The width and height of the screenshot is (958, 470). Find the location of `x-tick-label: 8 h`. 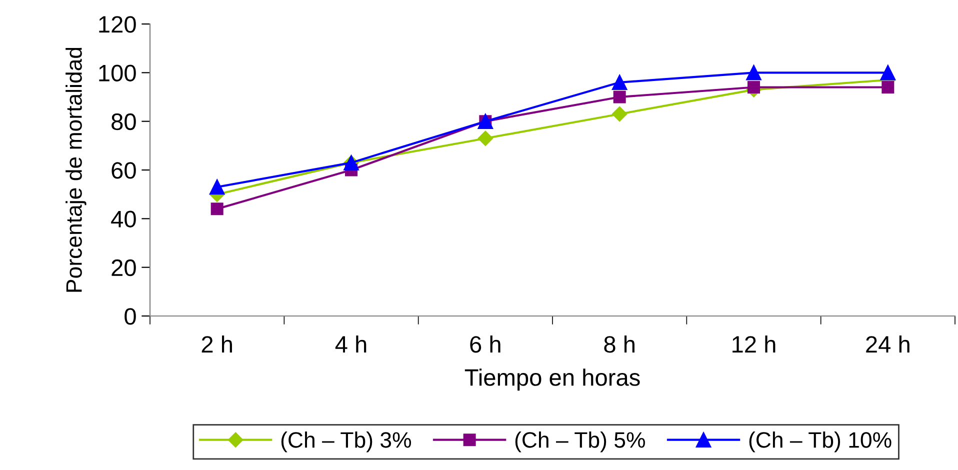

x-tick-label: 8 h is located at coordinates (619, 344).